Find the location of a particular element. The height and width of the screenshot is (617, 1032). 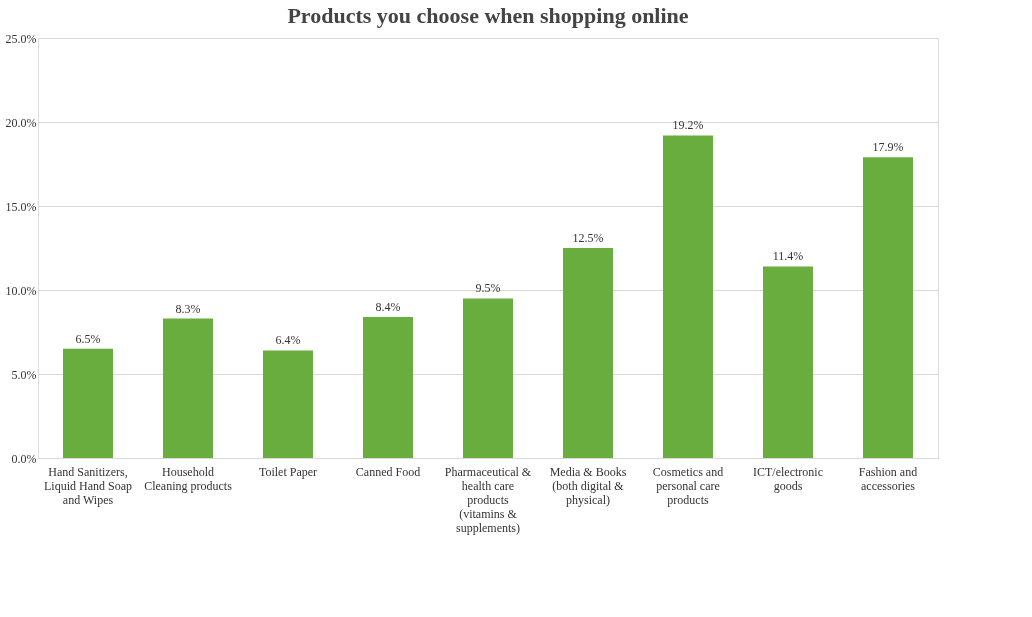

x-tick-label: Household Cleaning products is located at coordinates (188, 478).